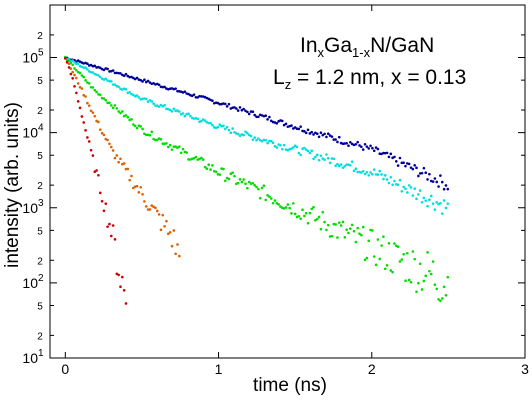 The height and width of the screenshot is (400, 532). I want to click on x-tick-label: 0, so click(65, 369).